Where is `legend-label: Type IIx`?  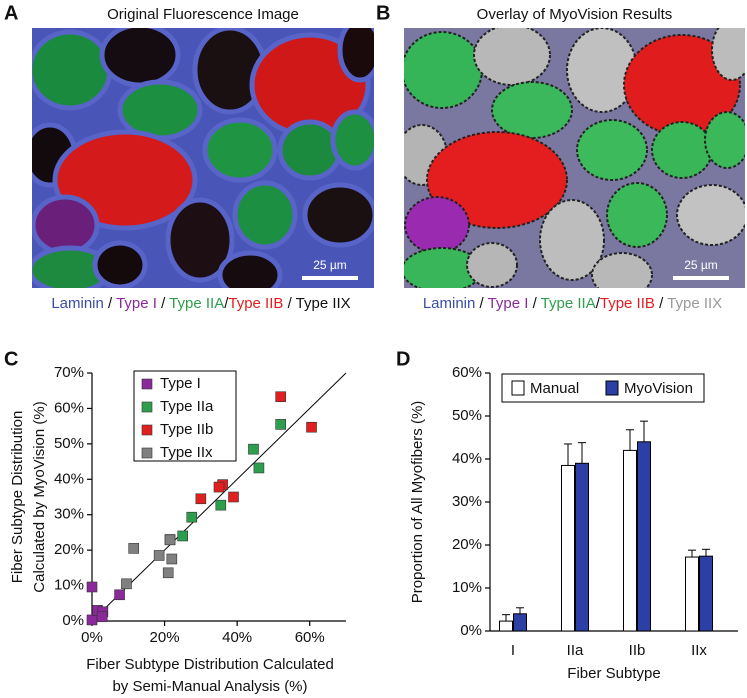 legend-label: Type IIx is located at coordinates (186, 452).